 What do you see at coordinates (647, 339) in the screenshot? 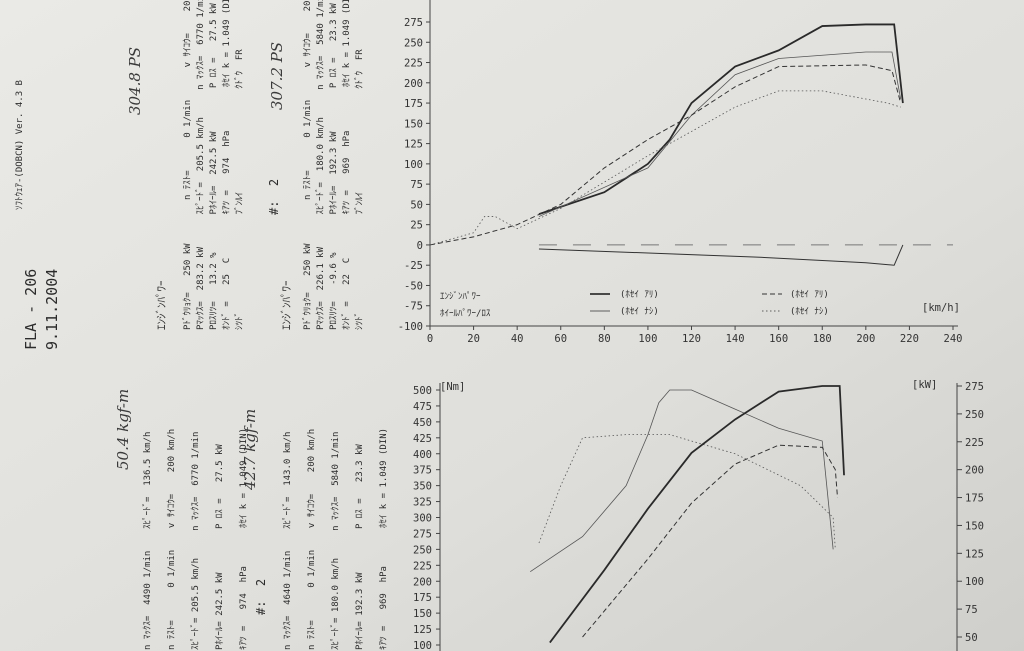
I see `x-tick-label: 100` at bounding box center [647, 339].